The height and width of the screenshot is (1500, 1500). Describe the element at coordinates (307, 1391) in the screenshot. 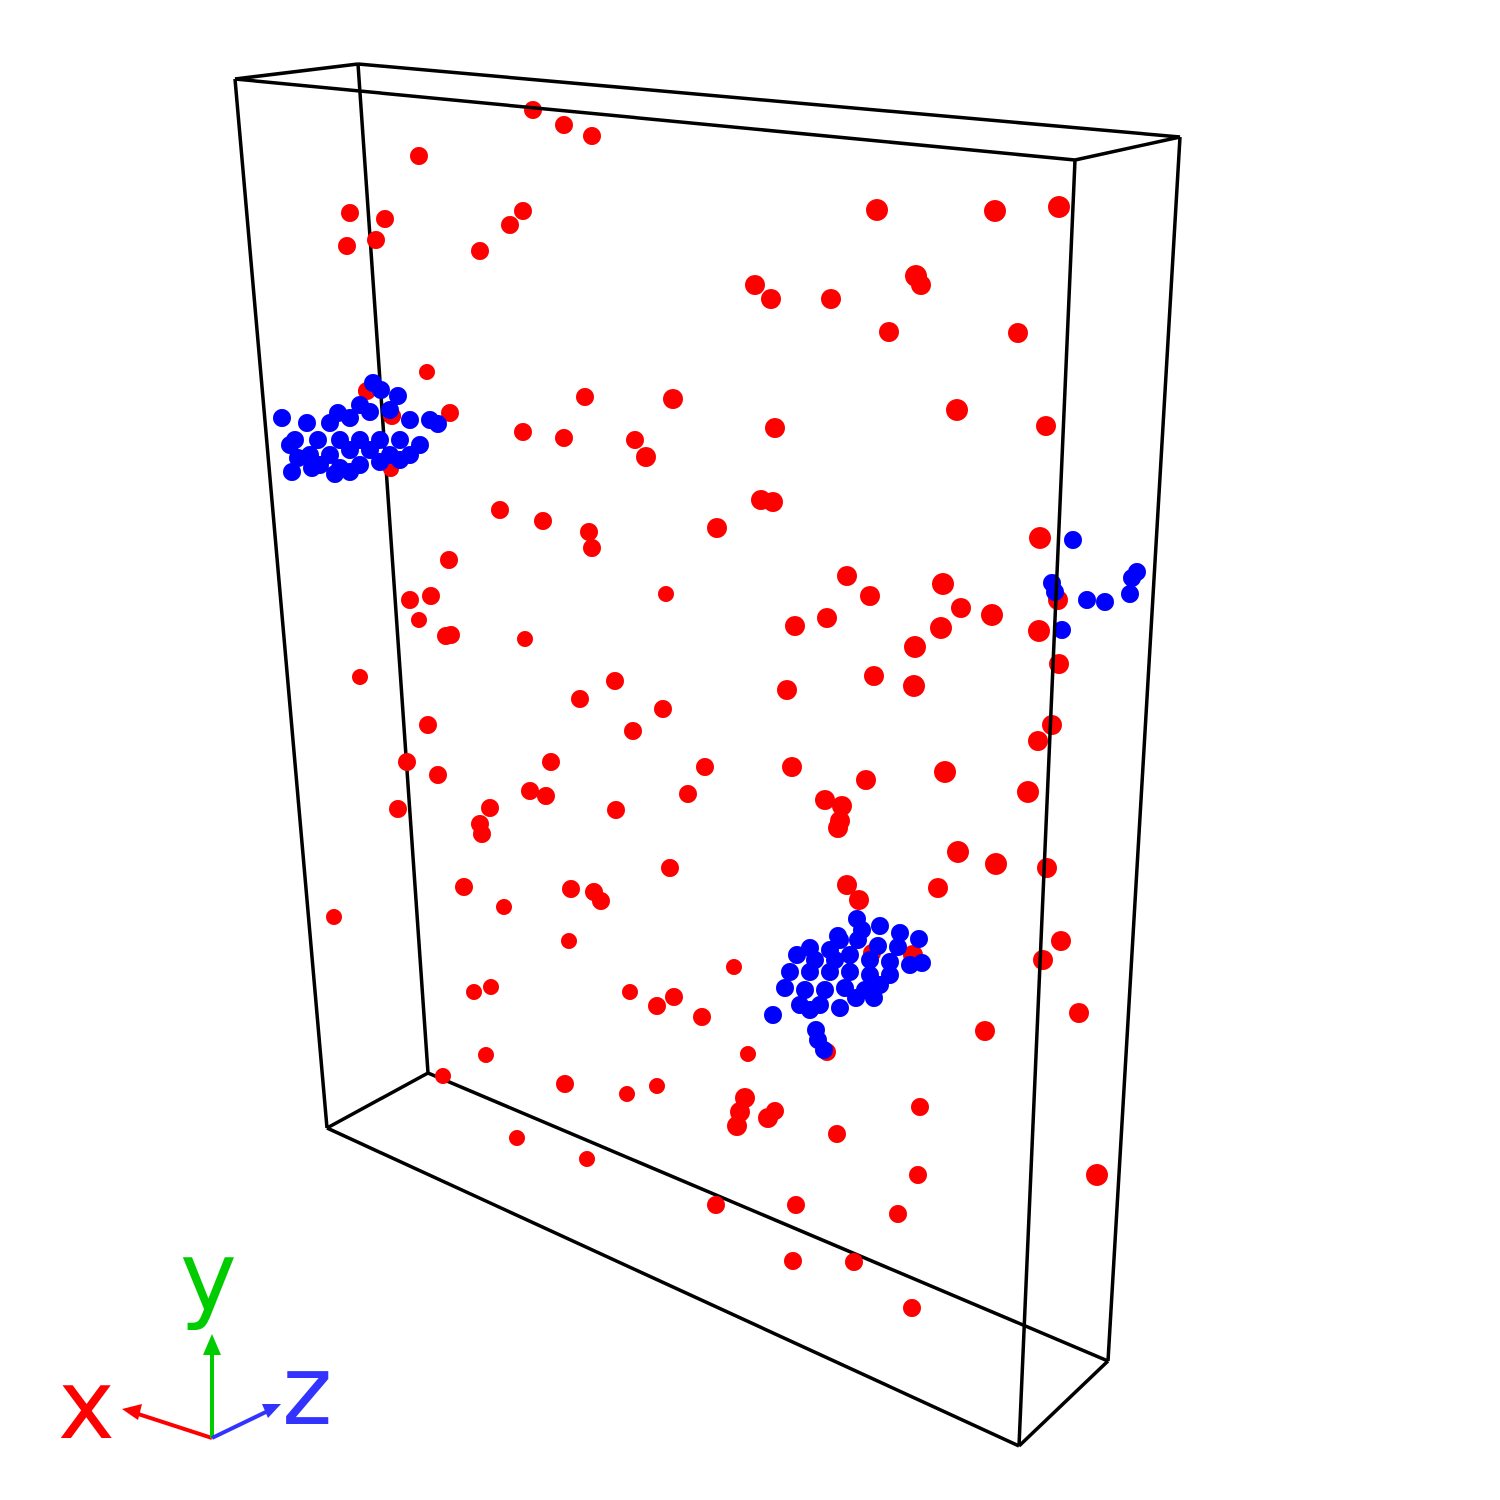

I see `z-axis-label: z` at that location.